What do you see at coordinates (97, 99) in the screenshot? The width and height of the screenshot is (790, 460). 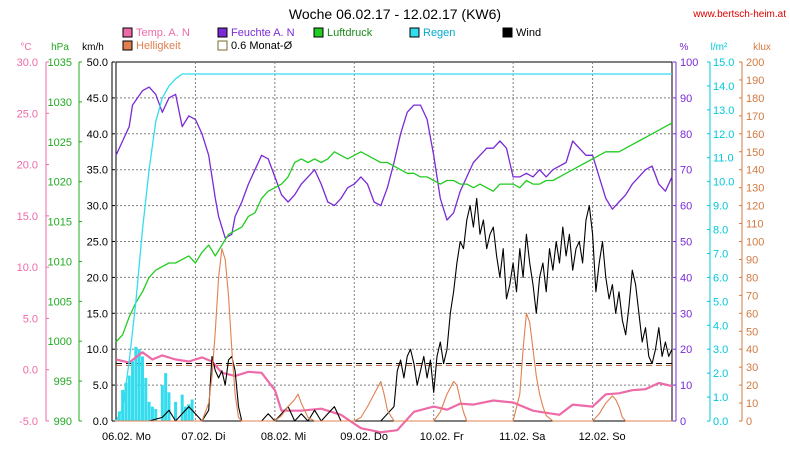 I see `wind-tick-label: 45.0` at bounding box center [97, 99].